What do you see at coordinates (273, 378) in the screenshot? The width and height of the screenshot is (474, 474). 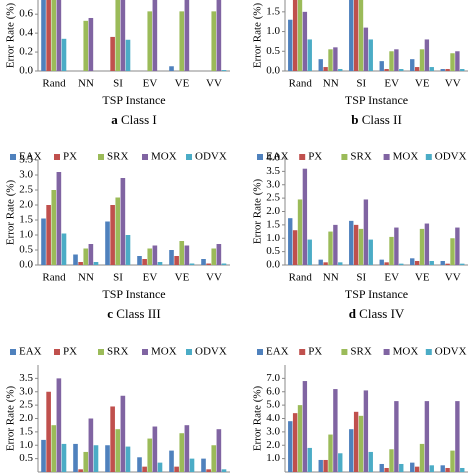 I see `y-tick-label: 7.0` at bounding box center [273, 378].